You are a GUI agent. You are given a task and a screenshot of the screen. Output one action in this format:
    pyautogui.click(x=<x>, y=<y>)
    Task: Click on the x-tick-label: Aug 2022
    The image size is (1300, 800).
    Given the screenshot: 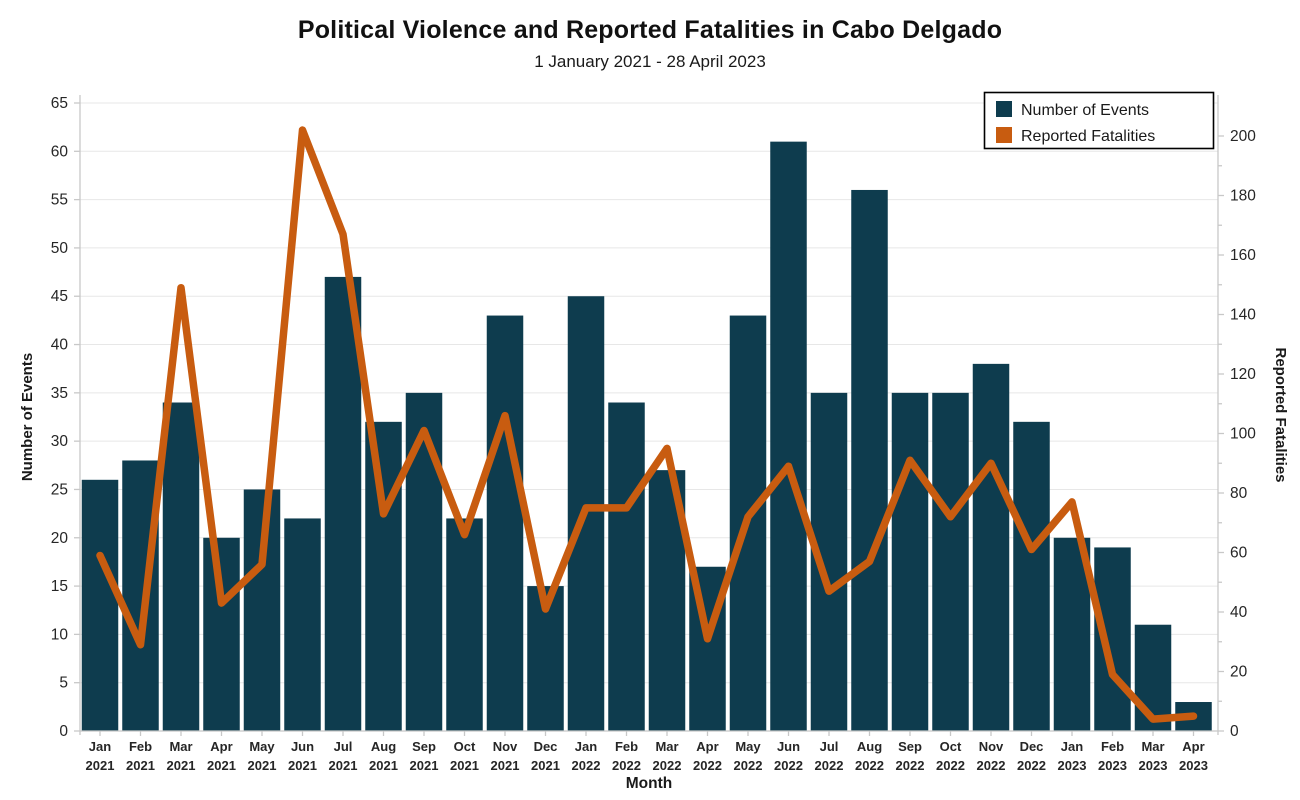 What is the action you would take?
    pyautogui.click(x=869, y=756)
    